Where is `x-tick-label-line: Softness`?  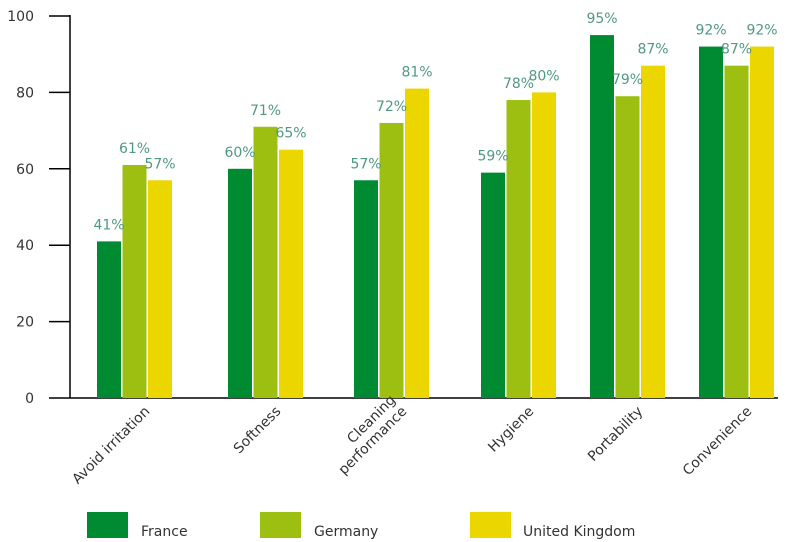
x-tick-label-line: Softness is located at coordinates (258, 431).